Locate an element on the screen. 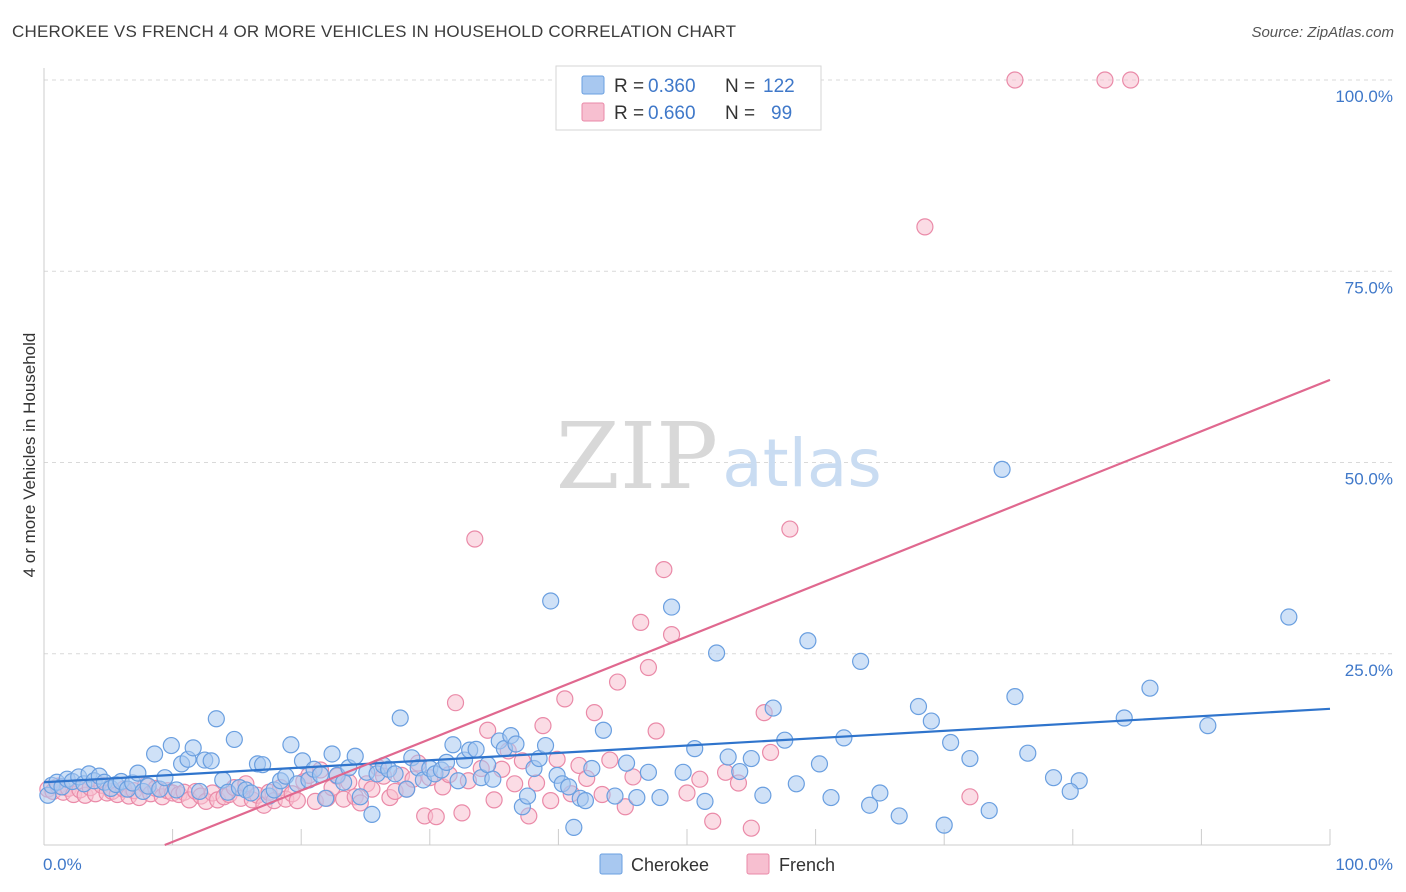  y-tick-label-3: 100.0% is located at coordinates (1364, 96).